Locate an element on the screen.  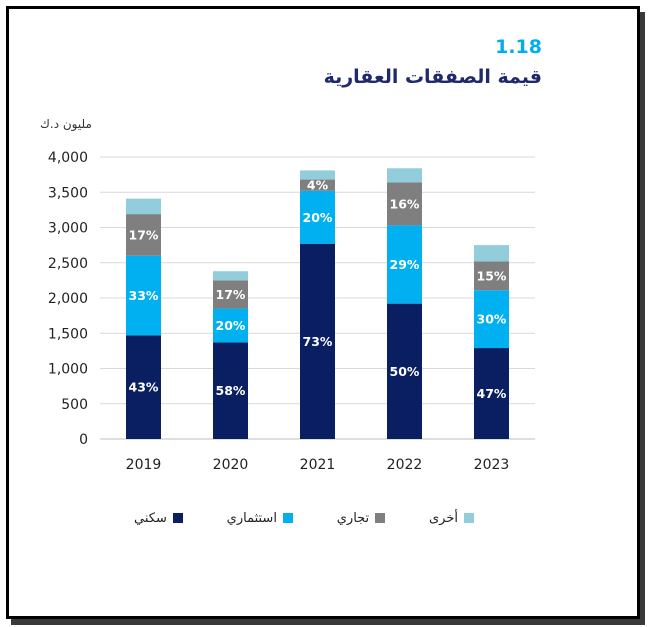
x-tick-label: 2021 is located at coordinates (318, 465).